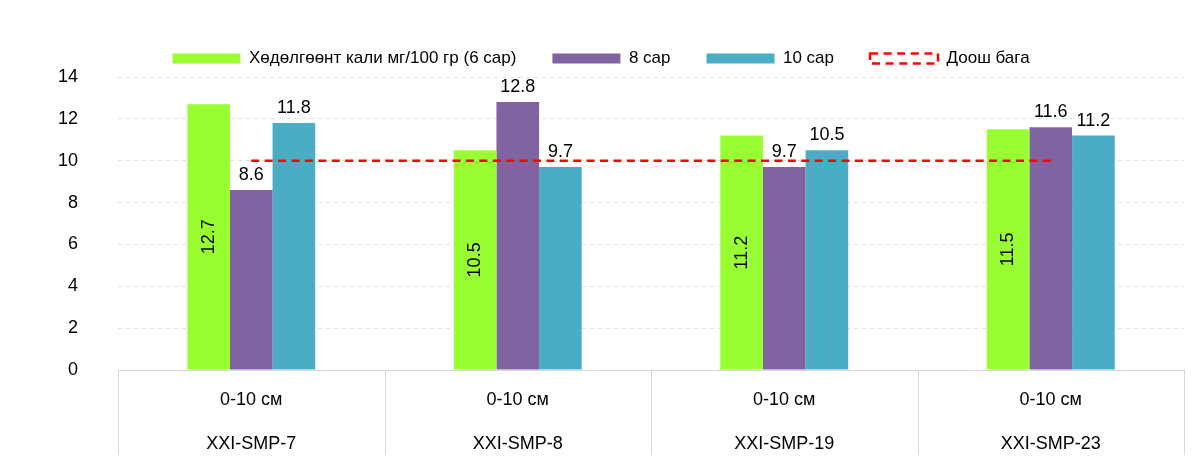 The width and height of the screenshot is (1202, 463). What do you see at coordinates (251, 420) in the screenshot?
I see `category-label: 0-10 см XXI-SMP-7` at bounding box center [251, 420].